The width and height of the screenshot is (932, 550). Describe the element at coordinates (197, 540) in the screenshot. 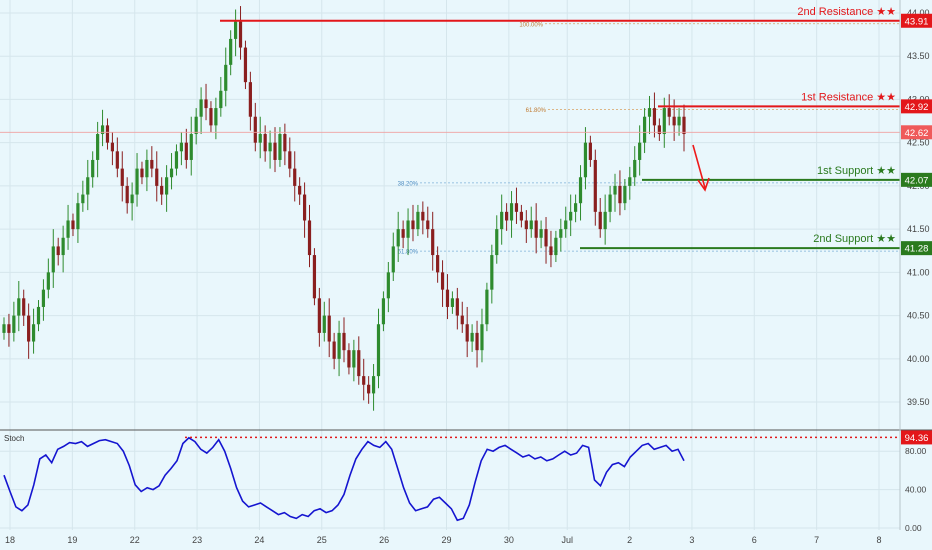

I see `time-tick-label: 23` at that location.